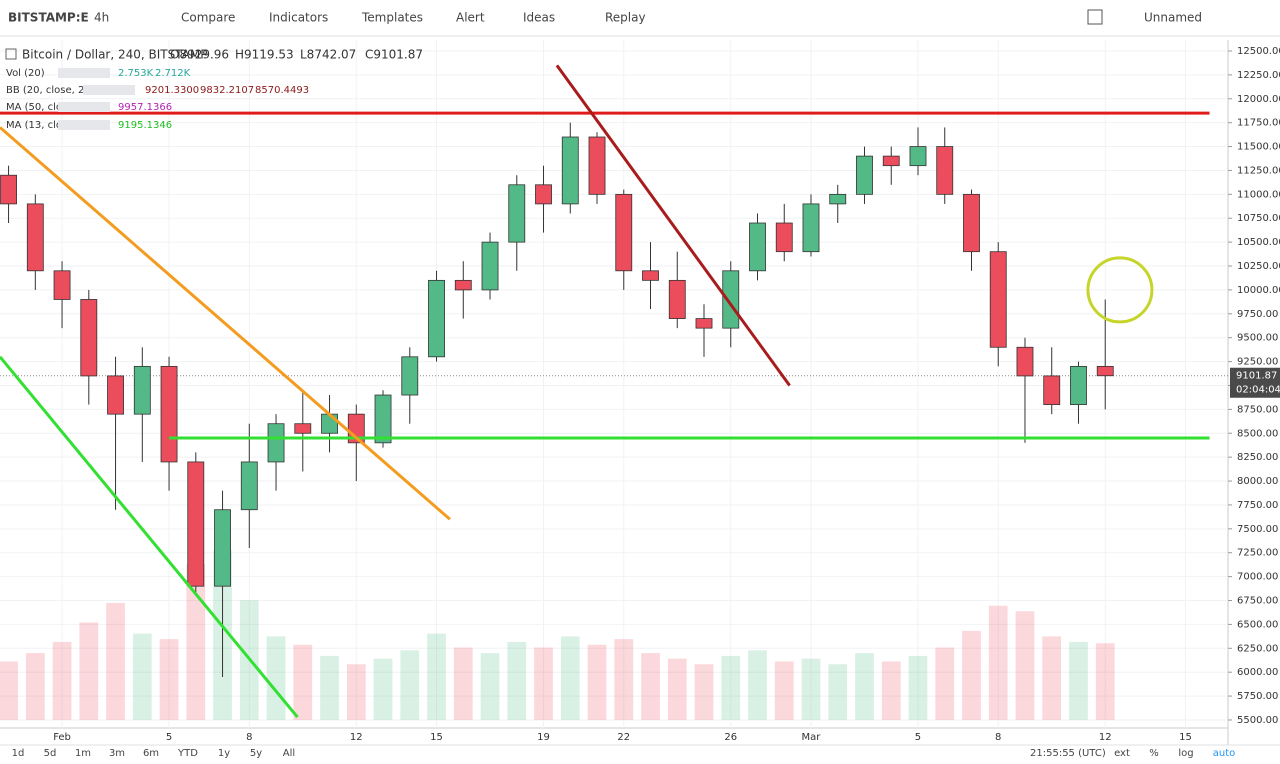 The width and height of the screenshot is (1280, 764). I want to click on range-button: 6m, so click(151, 753).